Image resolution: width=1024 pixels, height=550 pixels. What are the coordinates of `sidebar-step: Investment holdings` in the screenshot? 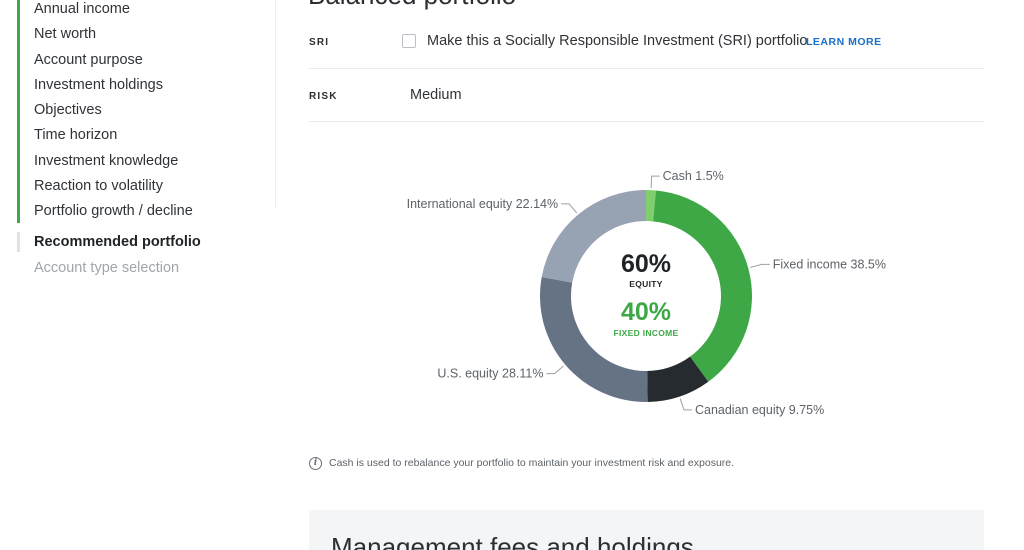 It's located at (98, 84).